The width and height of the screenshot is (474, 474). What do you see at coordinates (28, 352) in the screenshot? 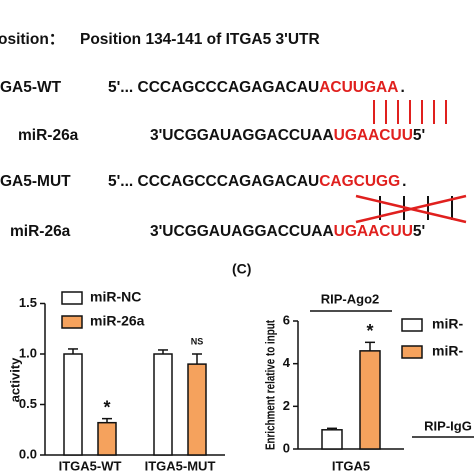
I see `y-tick-label: 1.0` at bounding box center [28, 352].